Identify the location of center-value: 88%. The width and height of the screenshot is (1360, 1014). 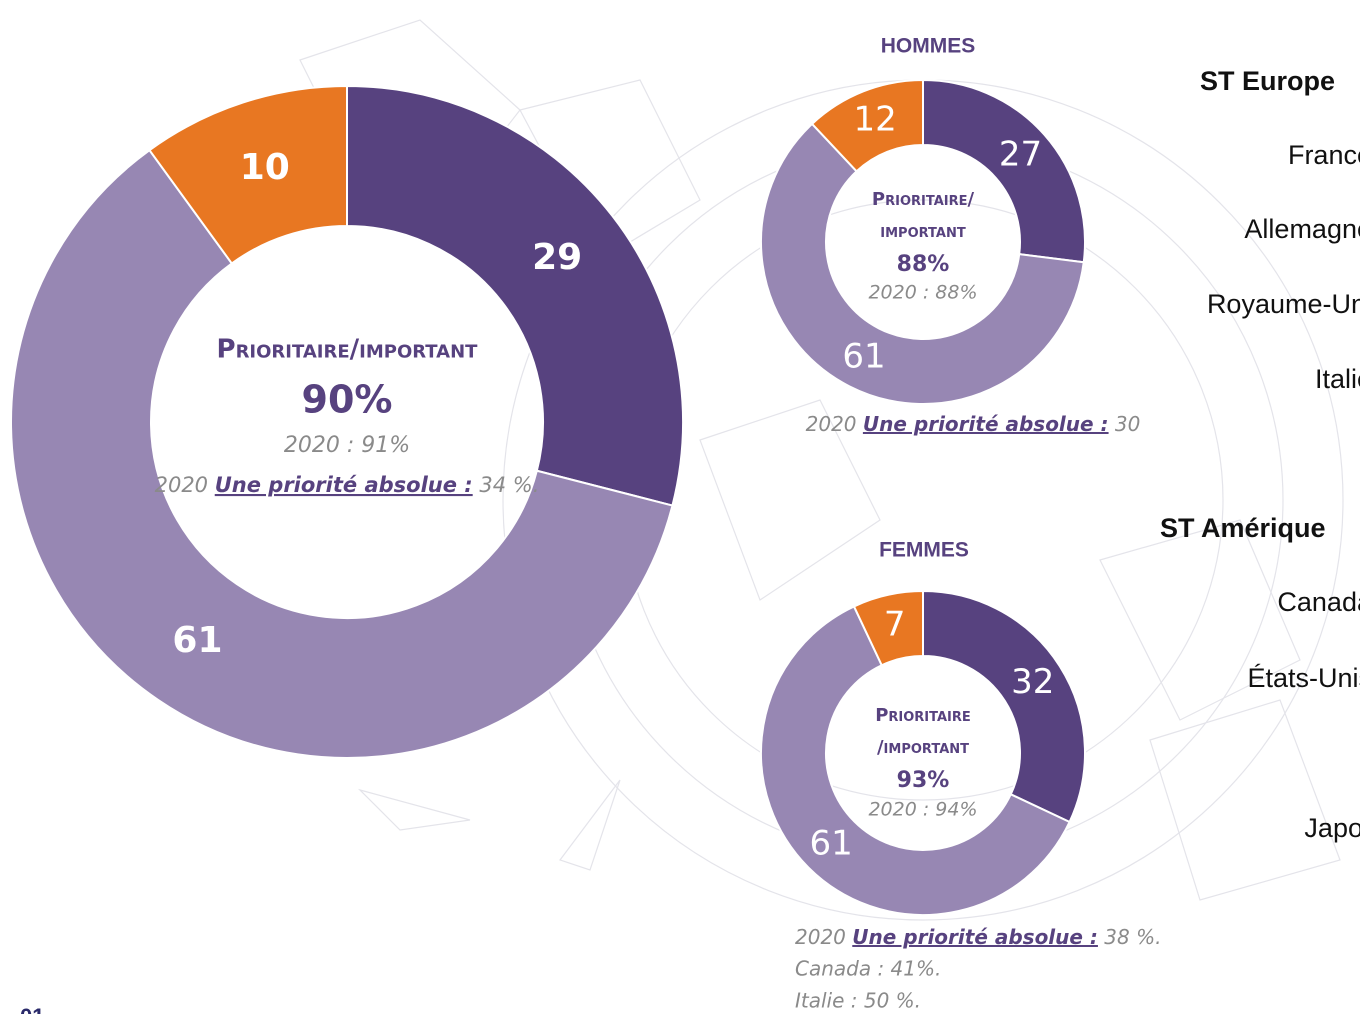
(923, 264).